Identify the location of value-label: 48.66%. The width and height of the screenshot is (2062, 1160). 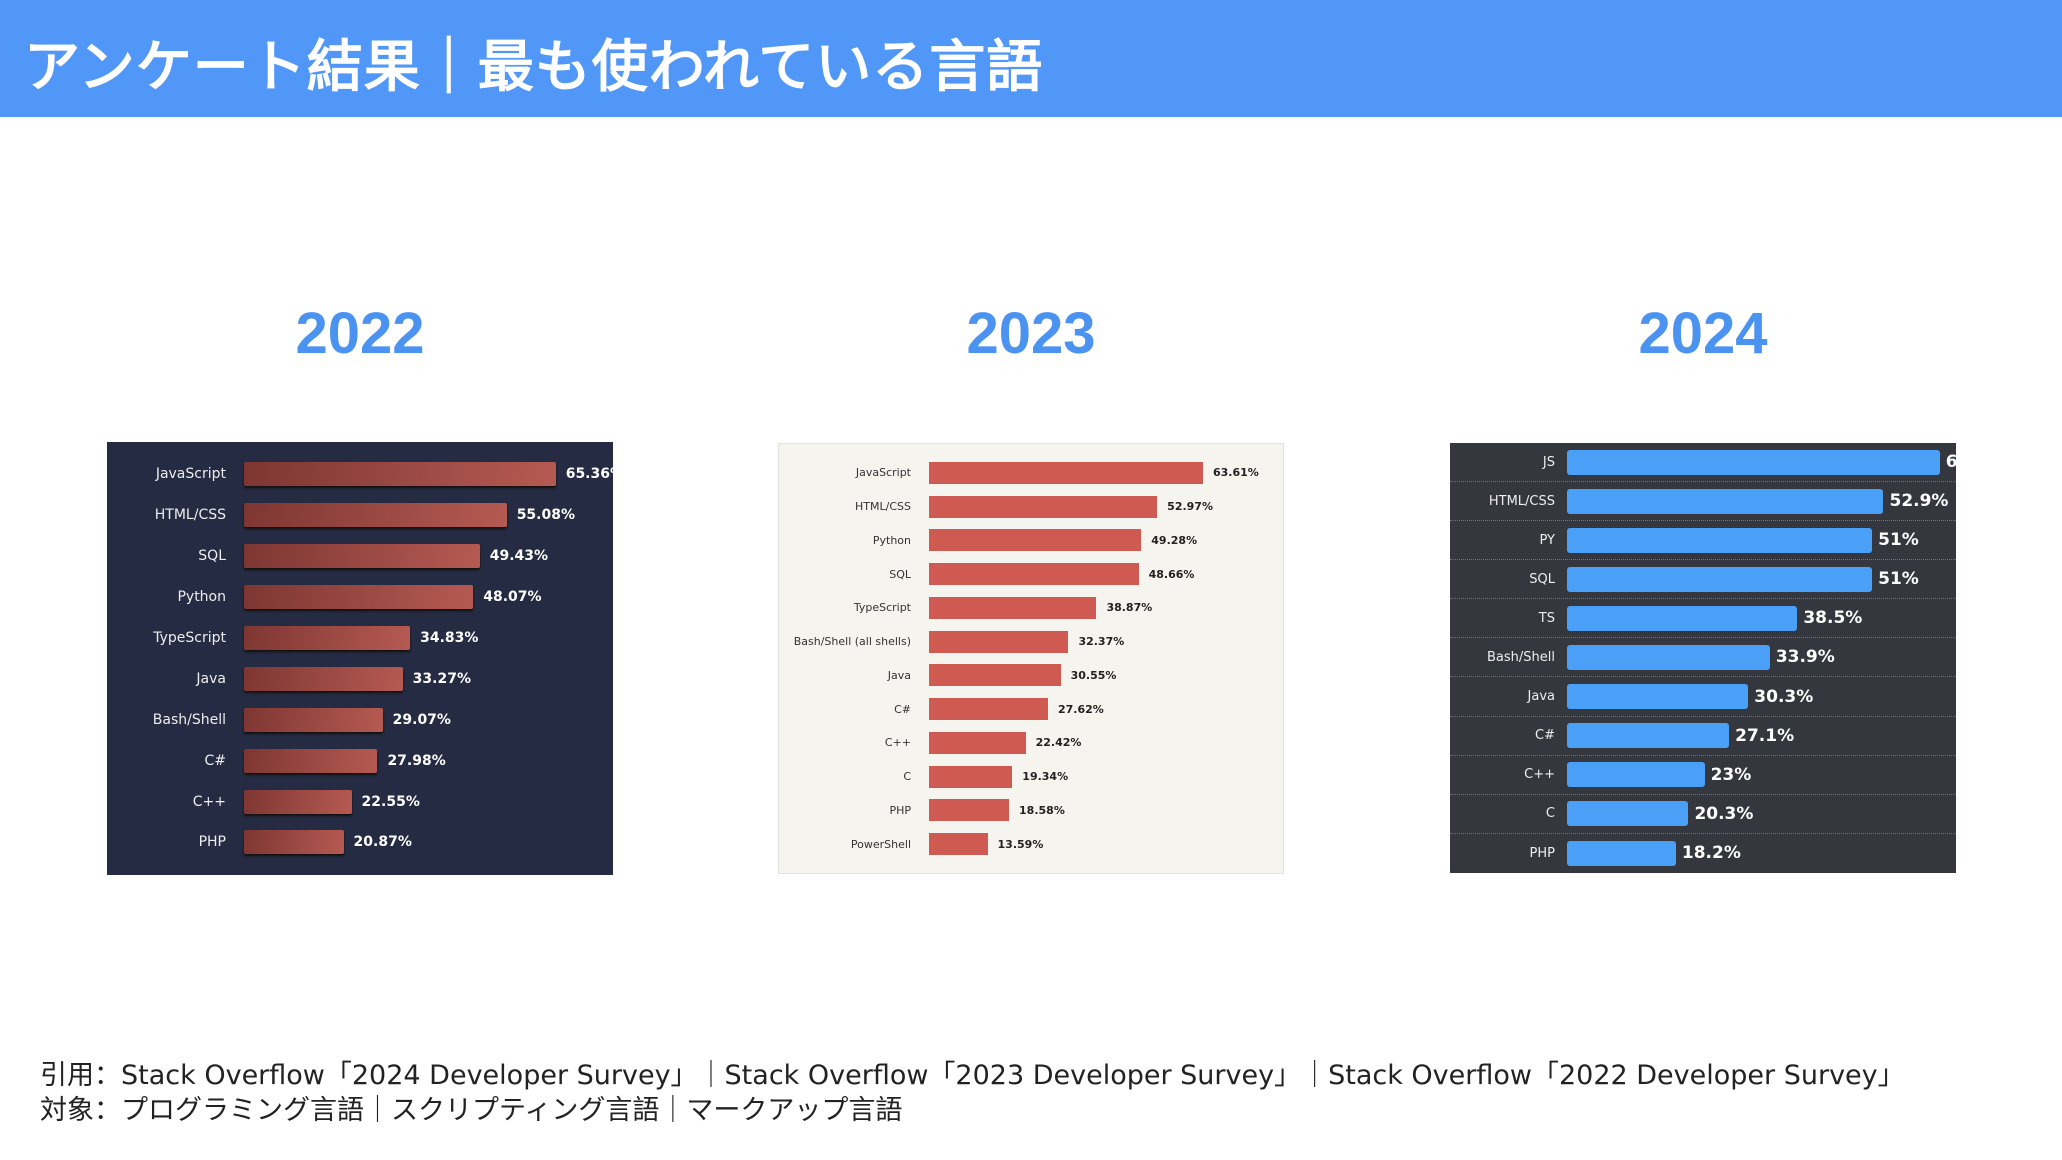
(1171, 574).